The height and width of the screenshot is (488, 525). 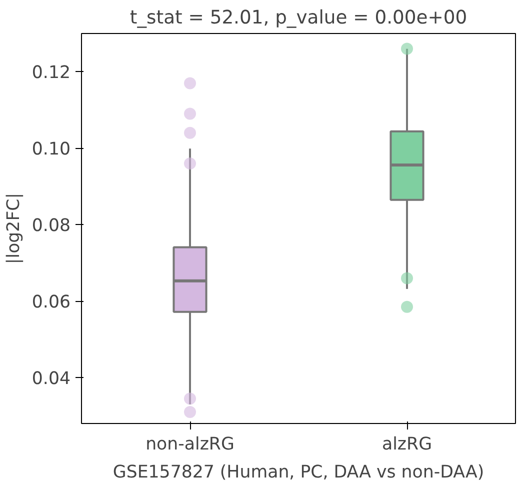 What do you see at coordinates (51, 379) in the screenshot?
I see `y-tick-label: 0.04` at bounding box center [51, 379].